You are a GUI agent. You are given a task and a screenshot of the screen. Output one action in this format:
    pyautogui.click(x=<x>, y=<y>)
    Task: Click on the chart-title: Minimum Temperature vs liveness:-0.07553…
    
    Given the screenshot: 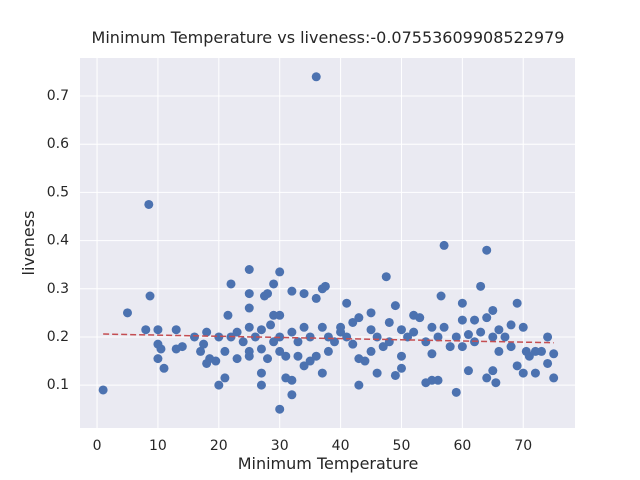 What is the action you would take?
    pyautogui.click(x=328, y=37)
    